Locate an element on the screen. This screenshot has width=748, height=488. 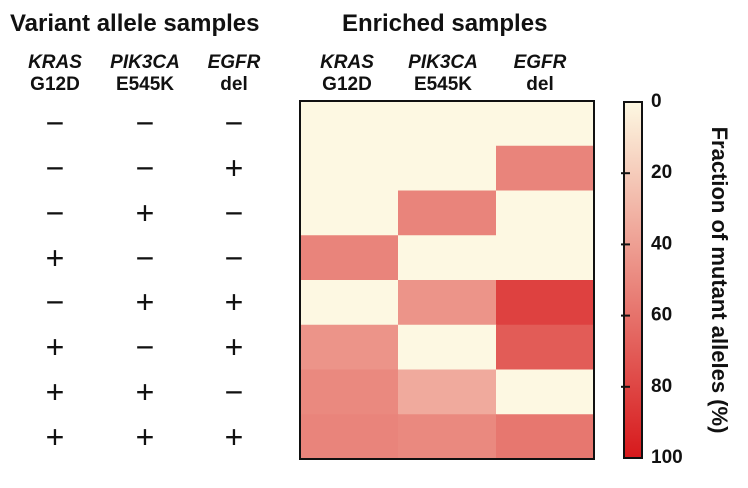
variant-col-header-egfr: EGFR del is located at coordinates (234, 74).